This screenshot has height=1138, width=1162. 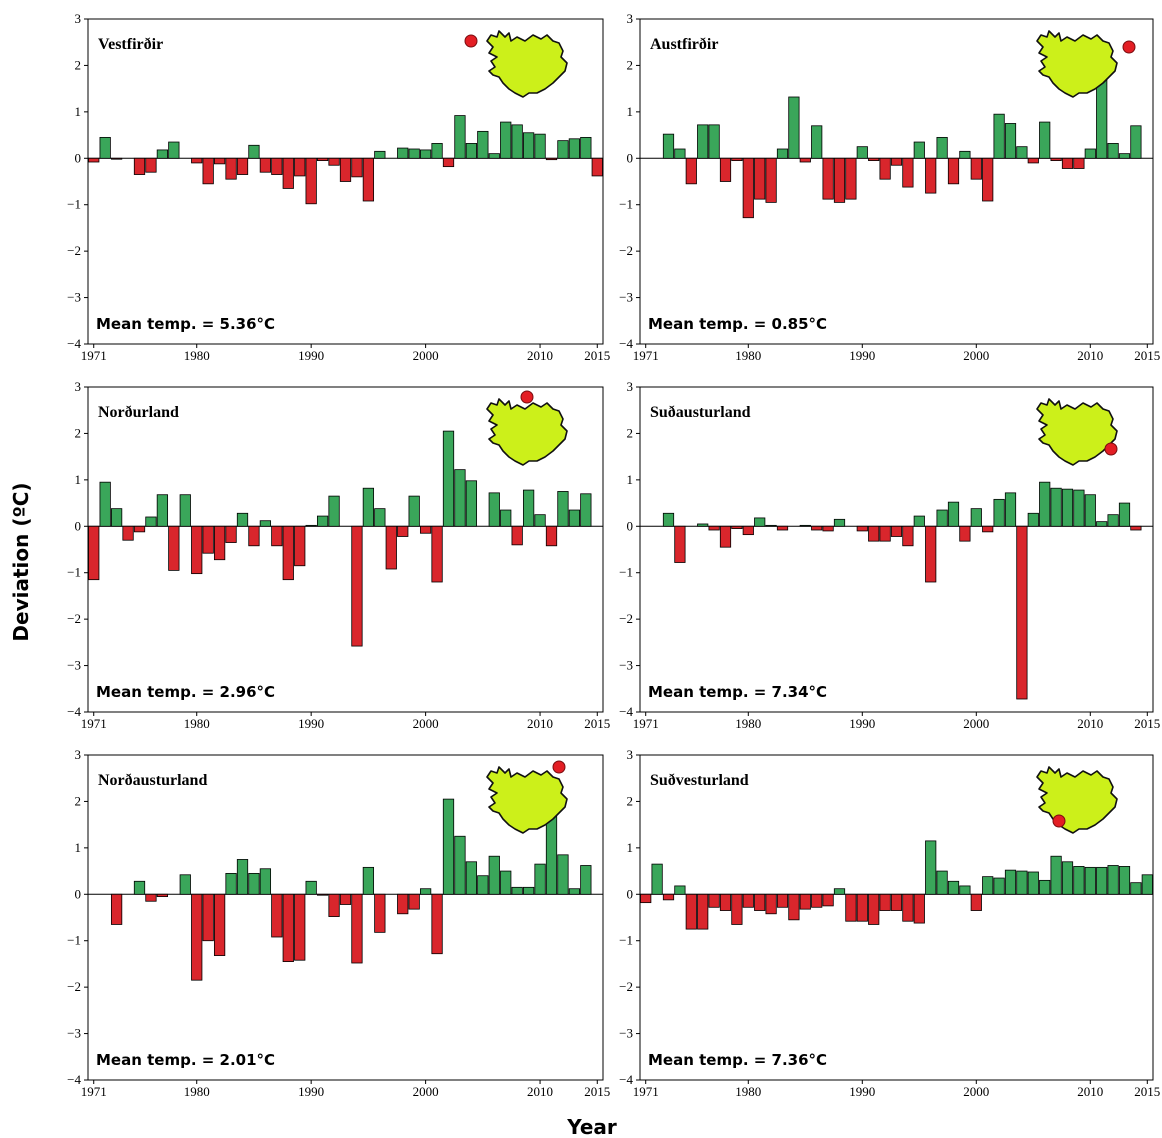 What do you see at coordinates (152, 780) in the screenshot?
I see `region-title: Norðausturland` at bounding box center [152, 780].